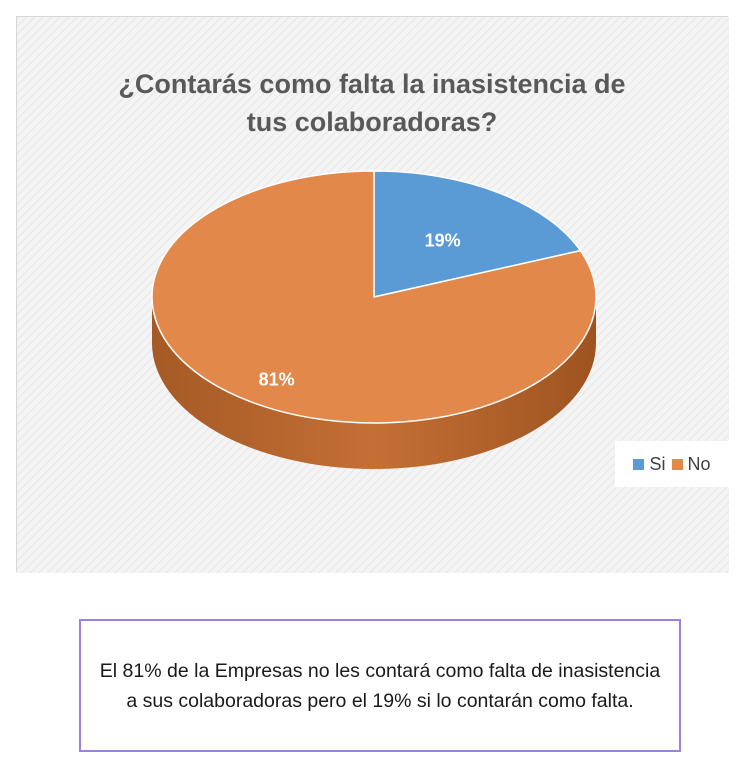  I want to click on legend-label-no: No, so click(699, 463).